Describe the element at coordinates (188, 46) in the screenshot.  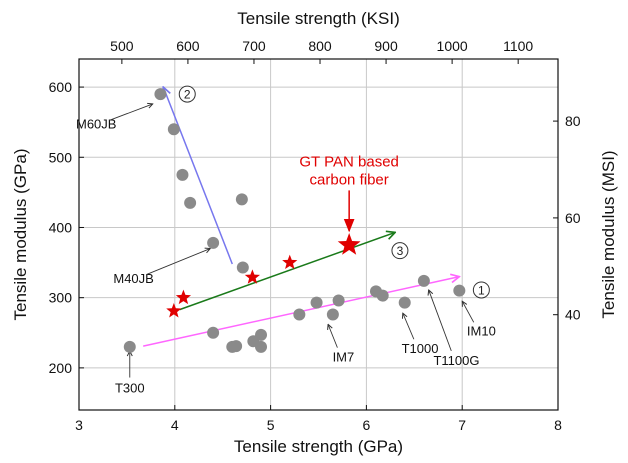
I see `top-tick-label: 600` at that location.